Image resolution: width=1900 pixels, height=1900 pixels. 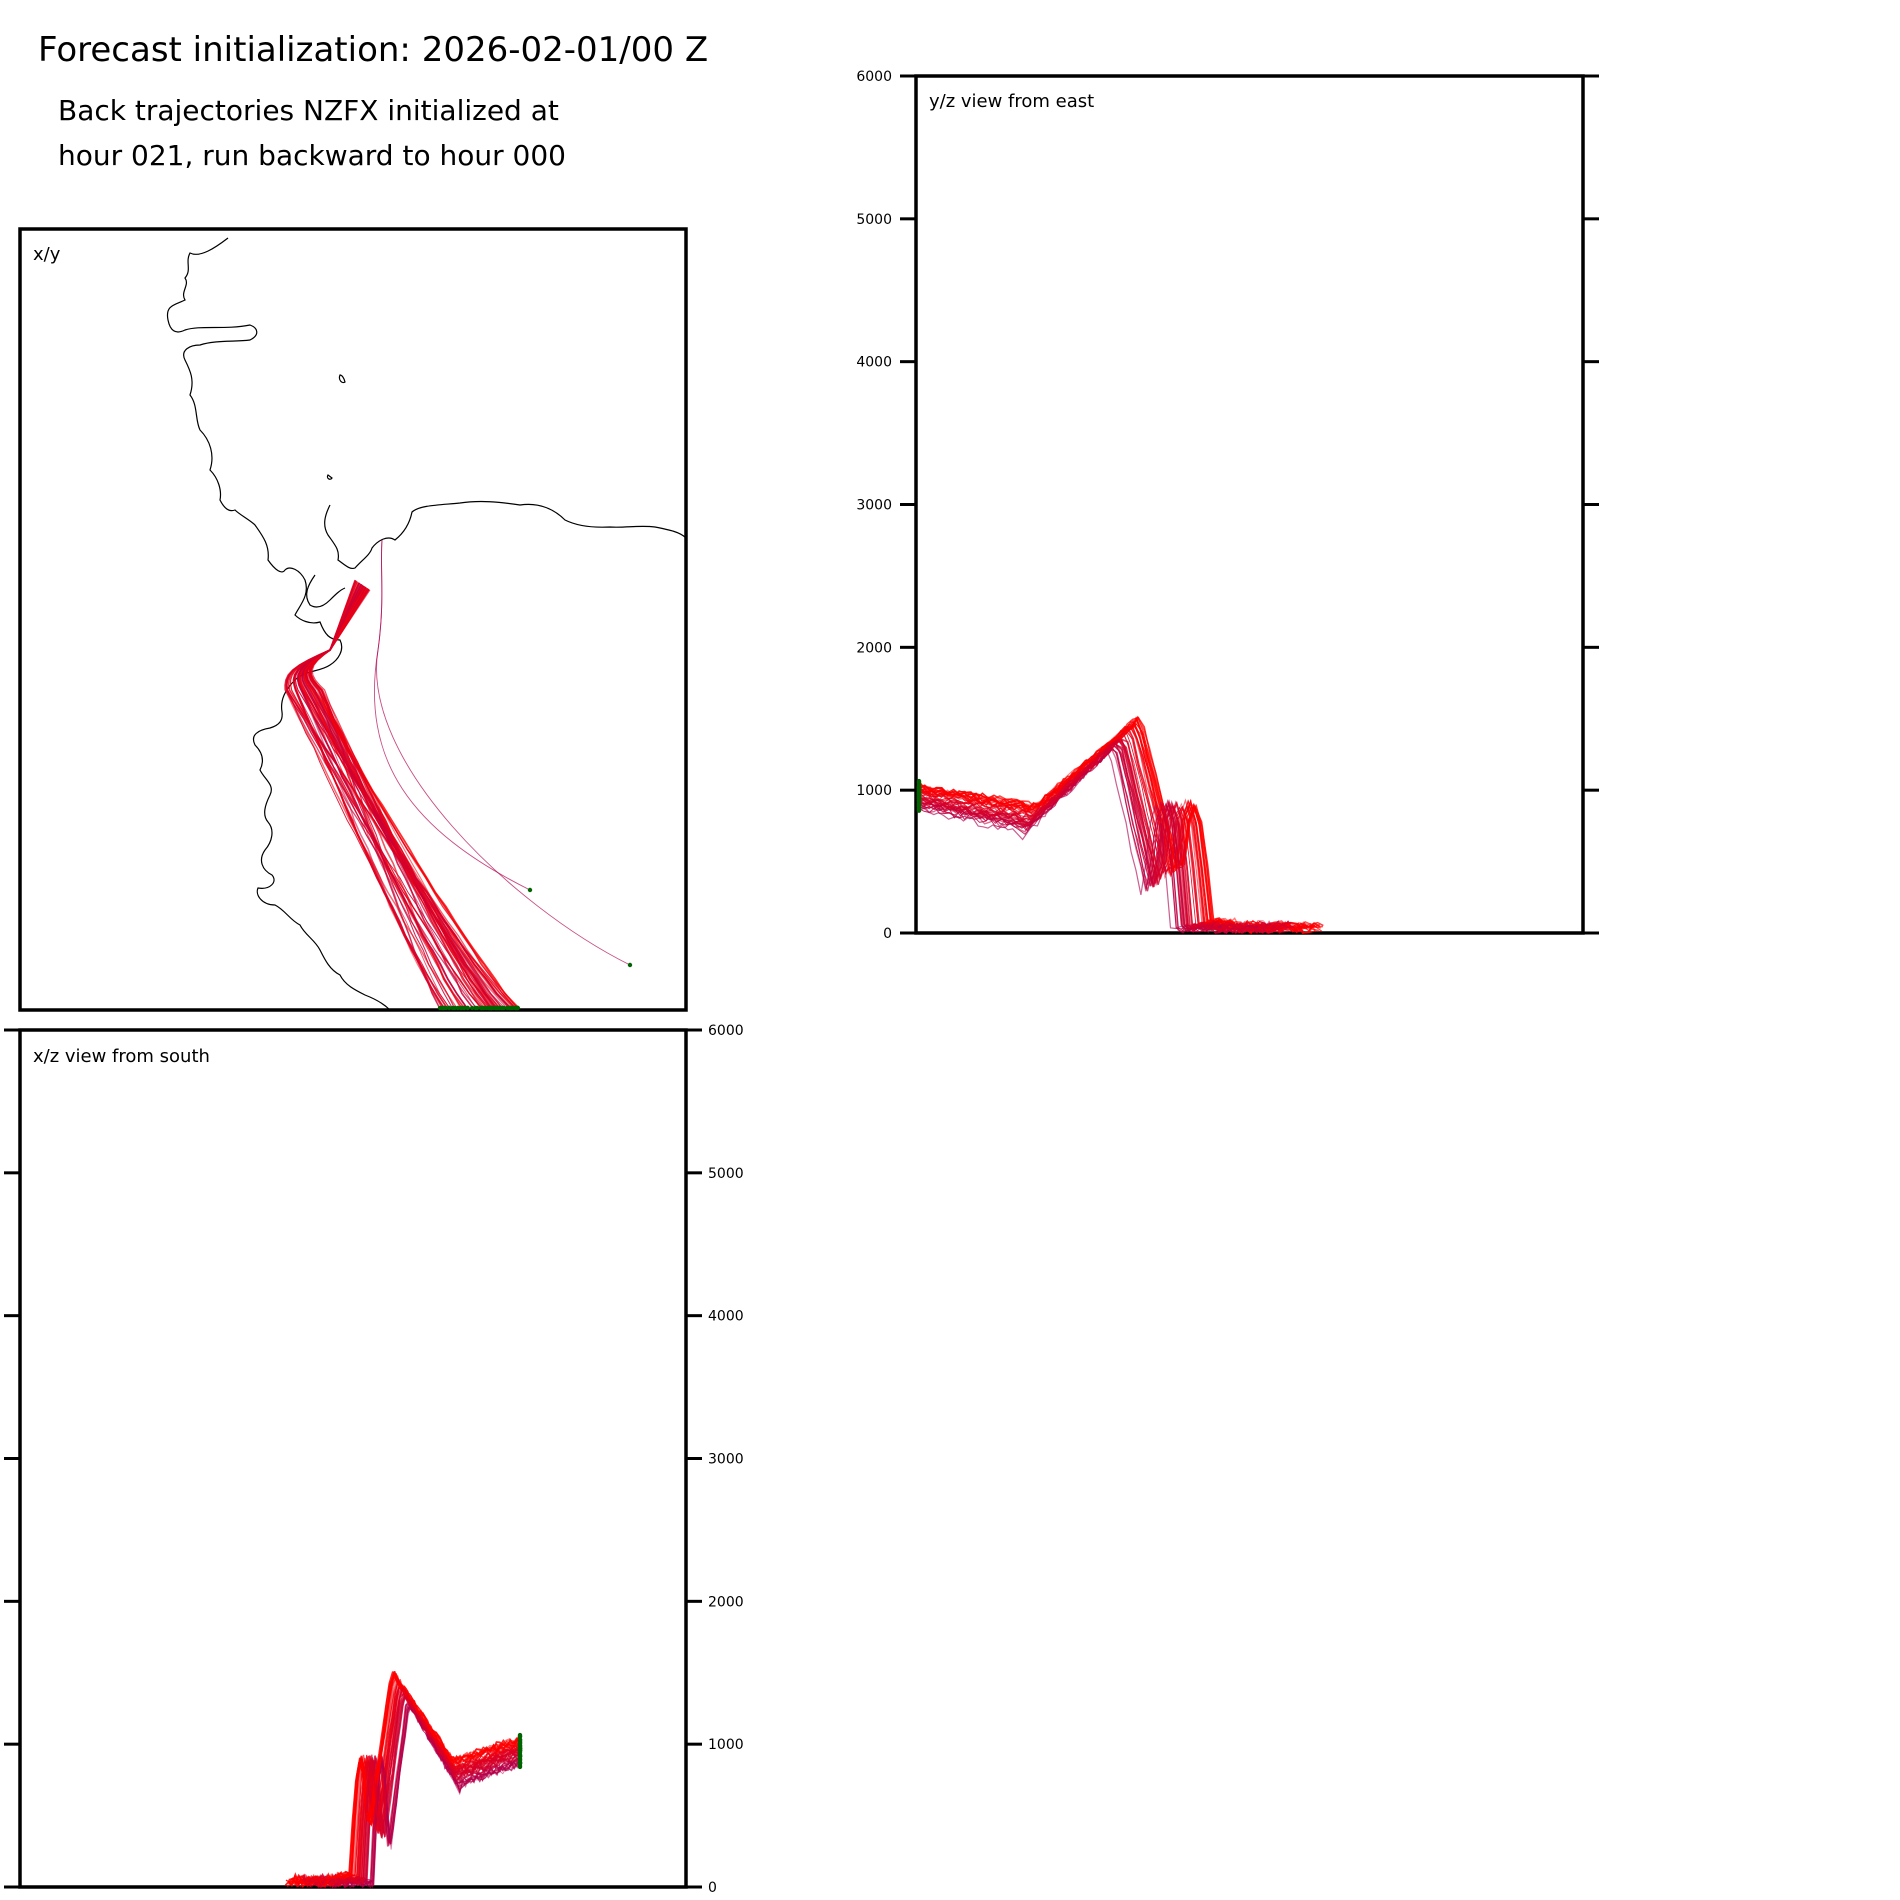 I want to click on figure-title: Forecast initialization: 2026-02-01/00 Z, so click(x=373, y=50).